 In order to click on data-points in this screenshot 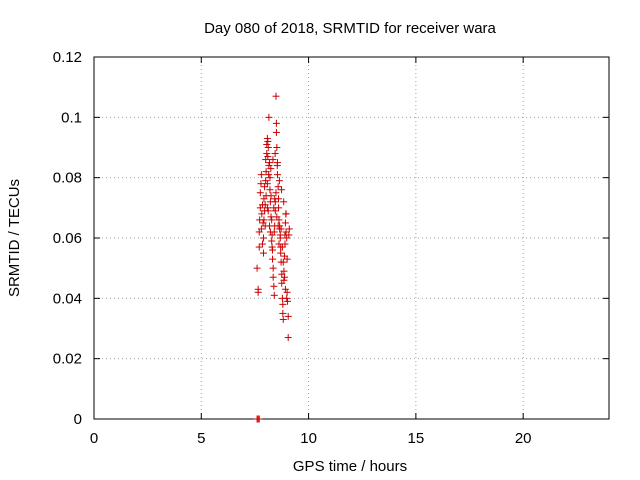, I will do `click(273, 257)`.